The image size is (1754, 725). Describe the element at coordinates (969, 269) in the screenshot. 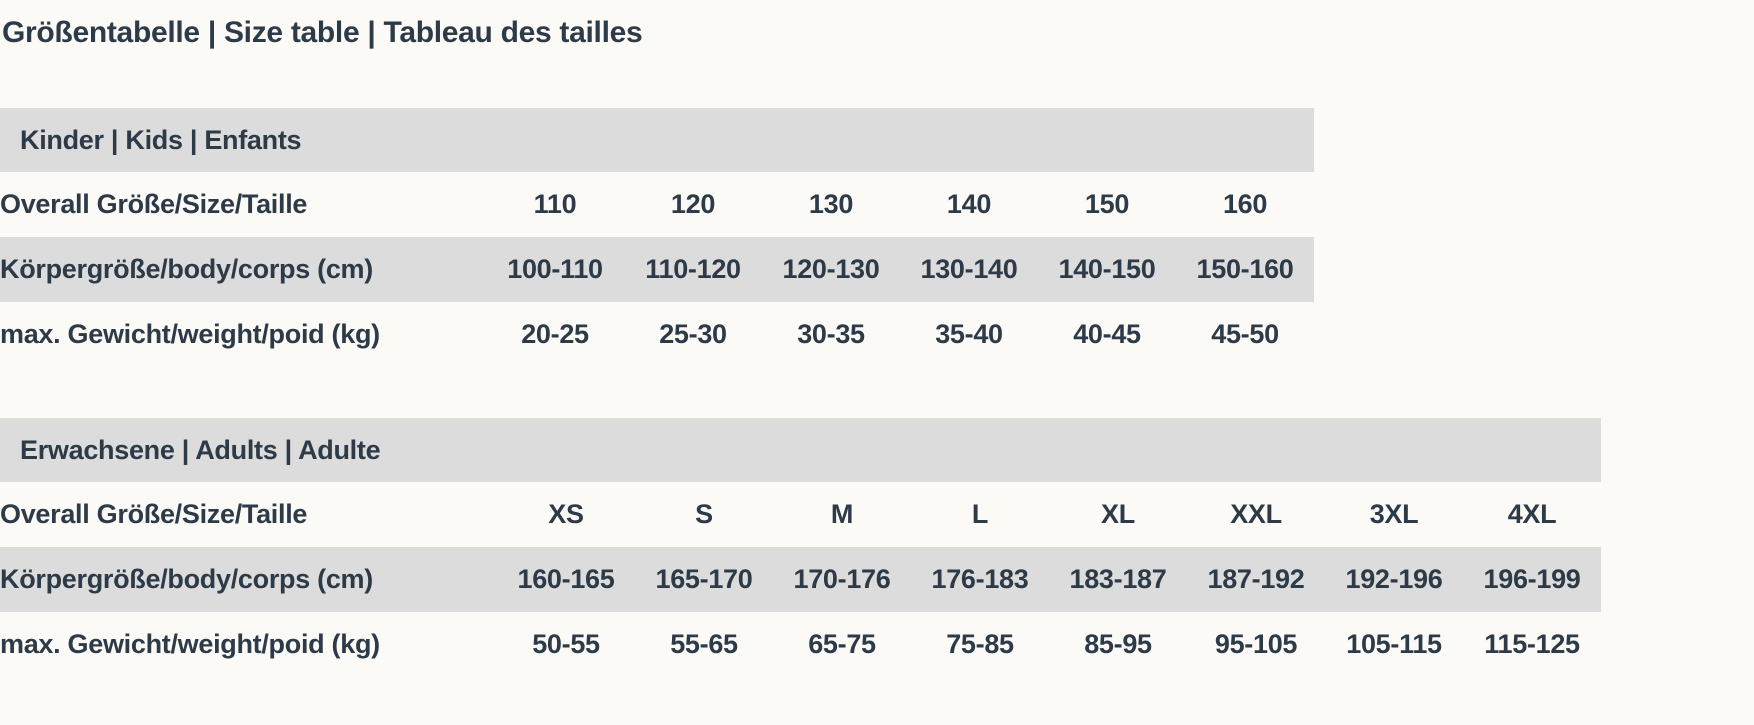

I see `size-value: 130-140` at that location.